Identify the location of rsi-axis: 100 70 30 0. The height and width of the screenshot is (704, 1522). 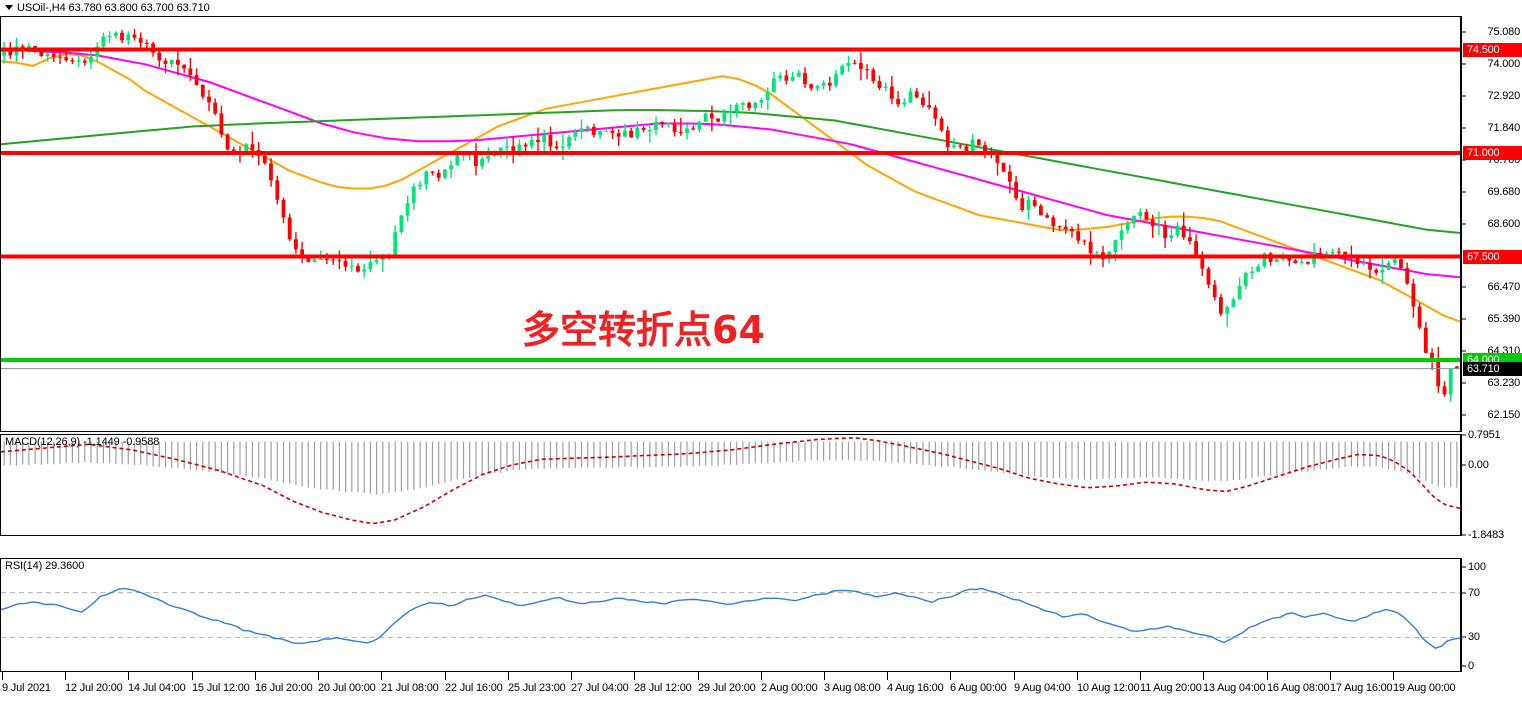
(1491, 615).